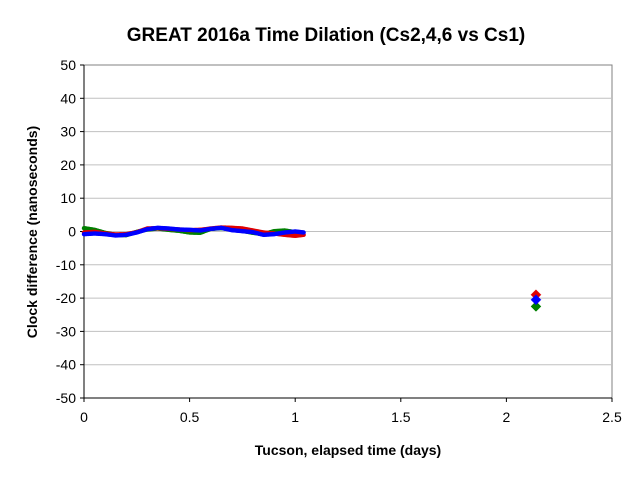 The height and width of the screenshot is (485, 640). What do you see at coordinates (66, 365) in the screenshot?
I see `y-tick-label: -40` at bounding box center [66, 365].